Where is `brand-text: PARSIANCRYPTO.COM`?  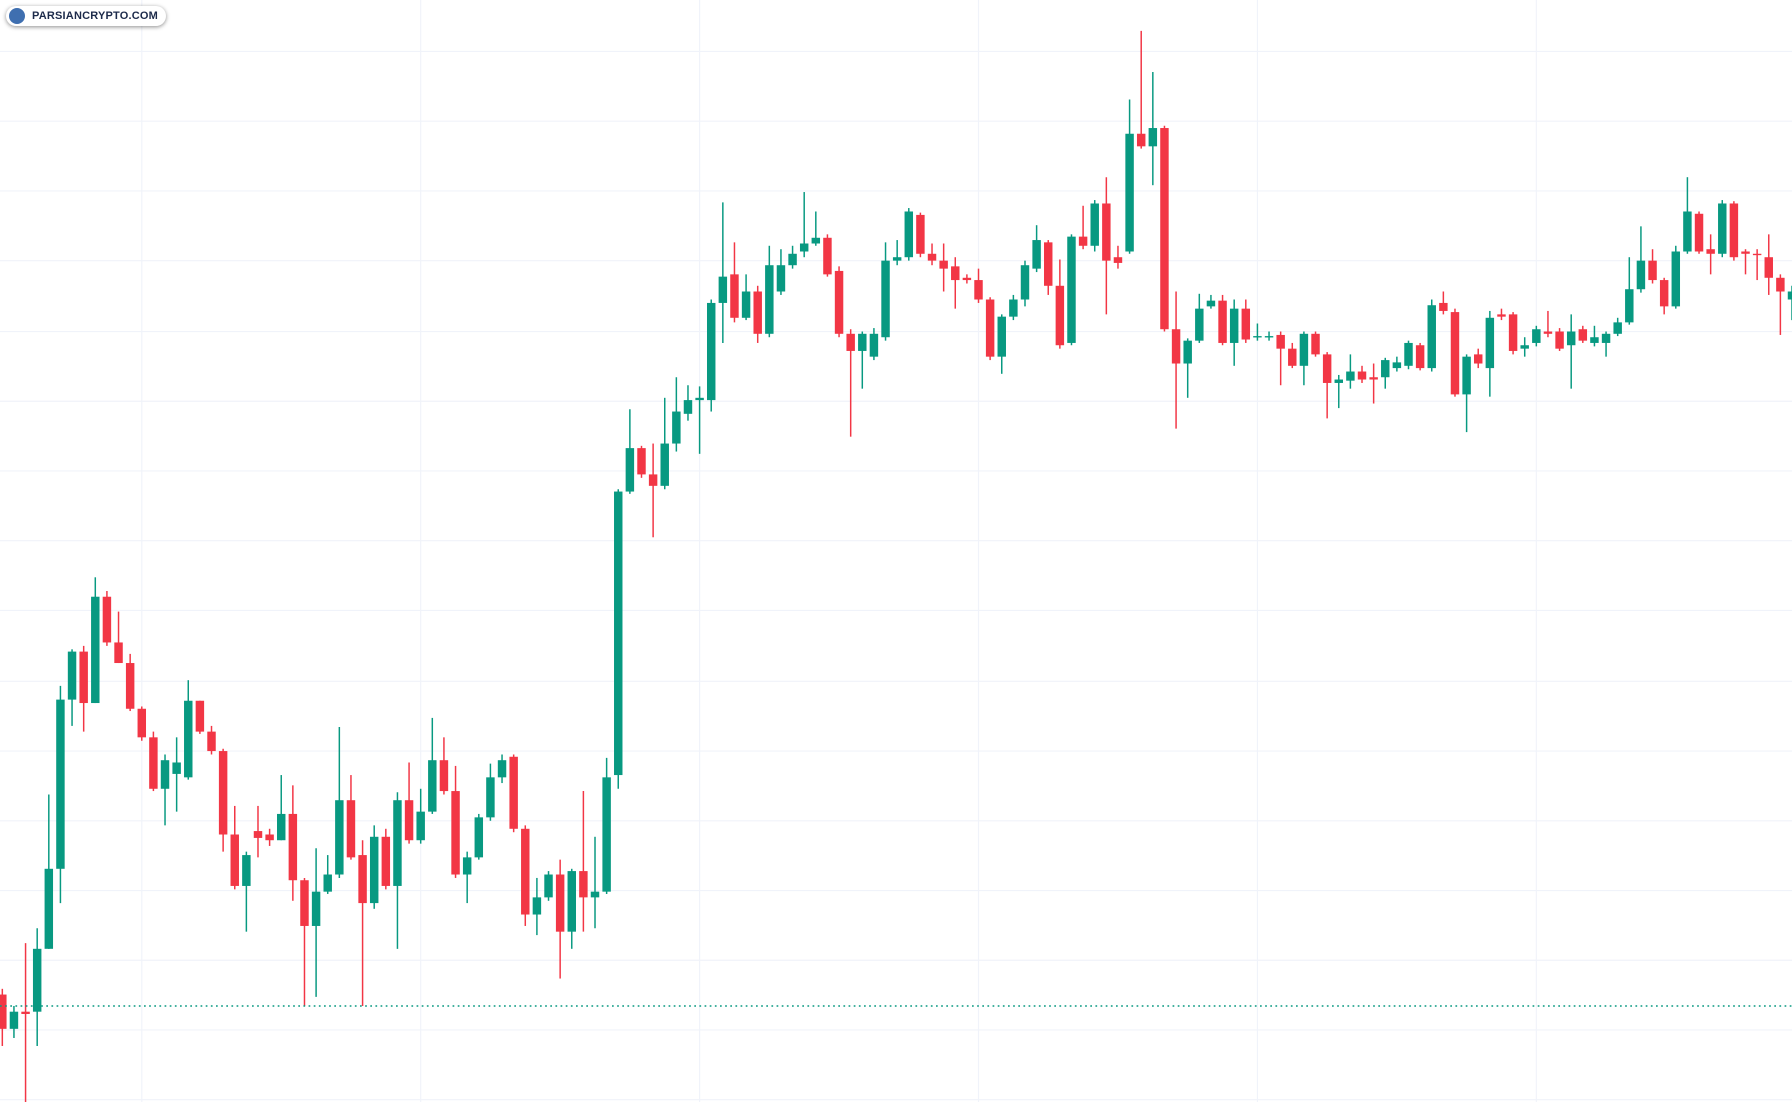 brand-text: PARSIANCRYPTO.COM is located at coordinates (95, 16).